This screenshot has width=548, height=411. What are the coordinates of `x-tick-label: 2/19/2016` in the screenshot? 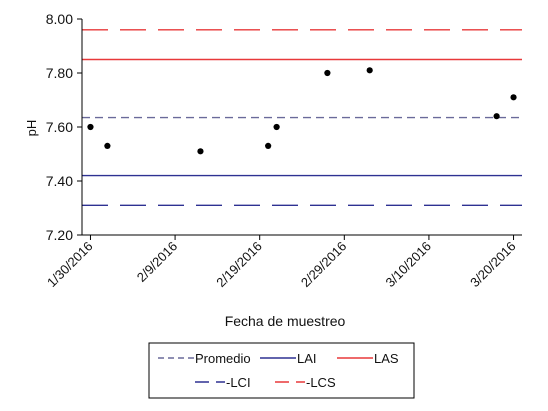 It's located at (239, 265).